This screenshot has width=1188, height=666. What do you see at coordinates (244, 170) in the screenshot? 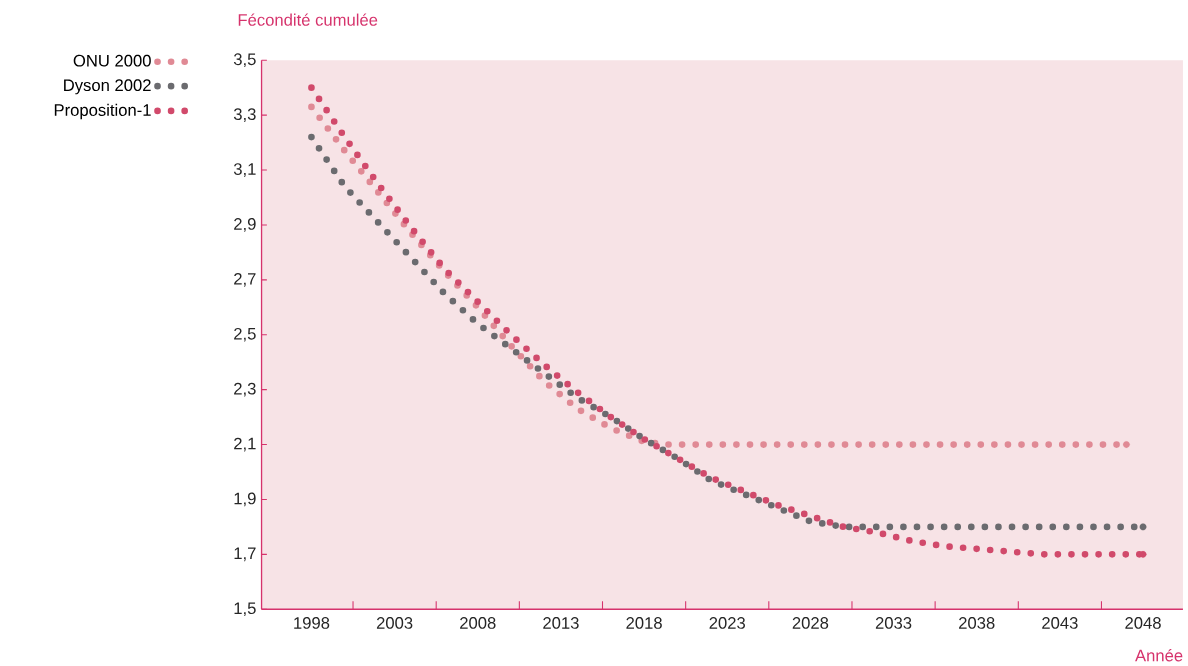
I see `y-tick-label: 3,1` at bounding box center [244, 170].